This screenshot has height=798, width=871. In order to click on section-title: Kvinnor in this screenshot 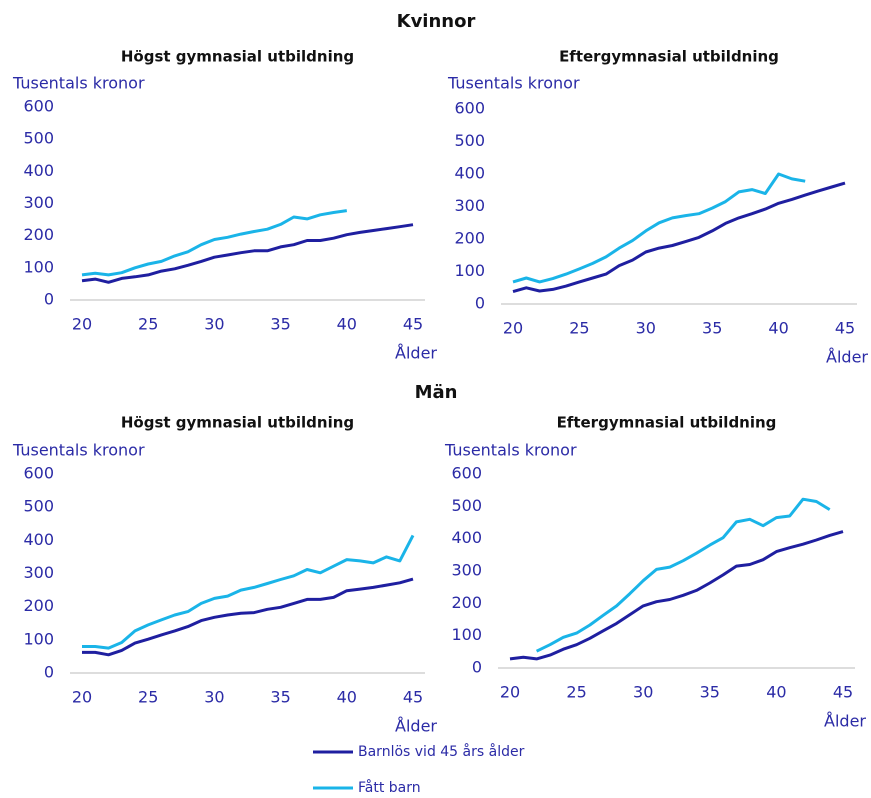, I will do `click(436, 21)`.